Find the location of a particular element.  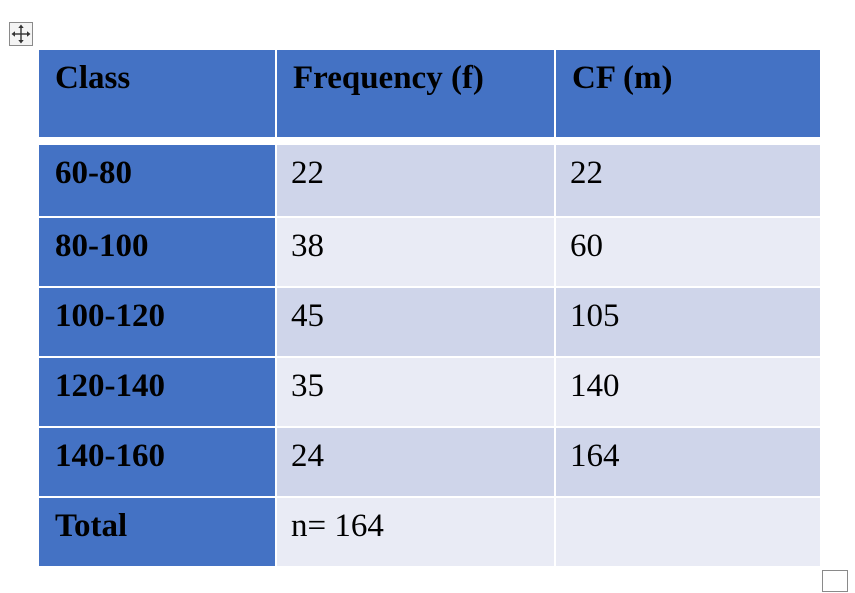

table-row: 80-100 38 60 is located at coordinates (429, 252).